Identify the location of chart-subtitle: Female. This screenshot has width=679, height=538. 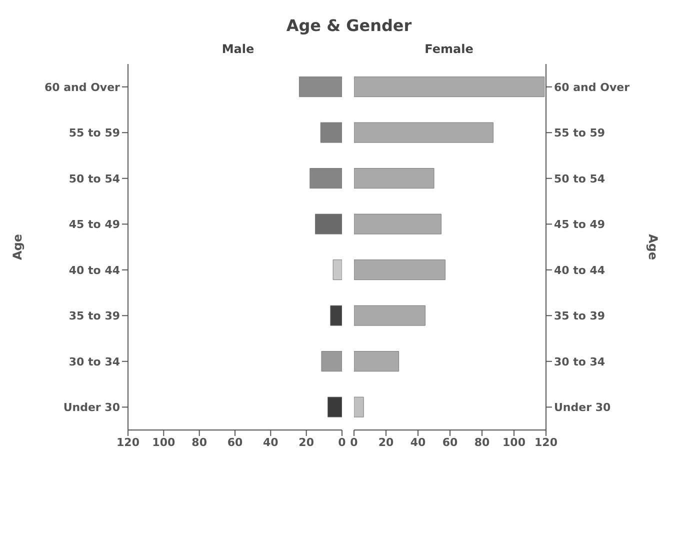
(449, 50).